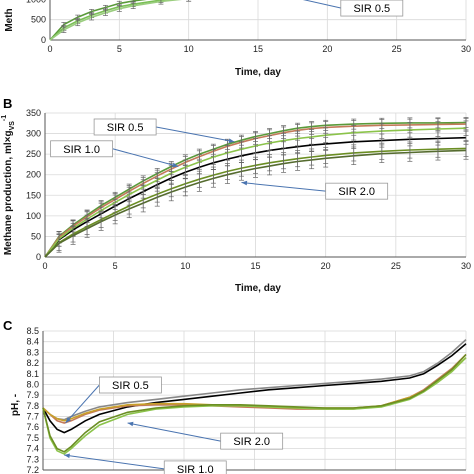  Describe the element at coordinates (33, 175) in the screenshot. I see `y-tick-label: 200` at that location.